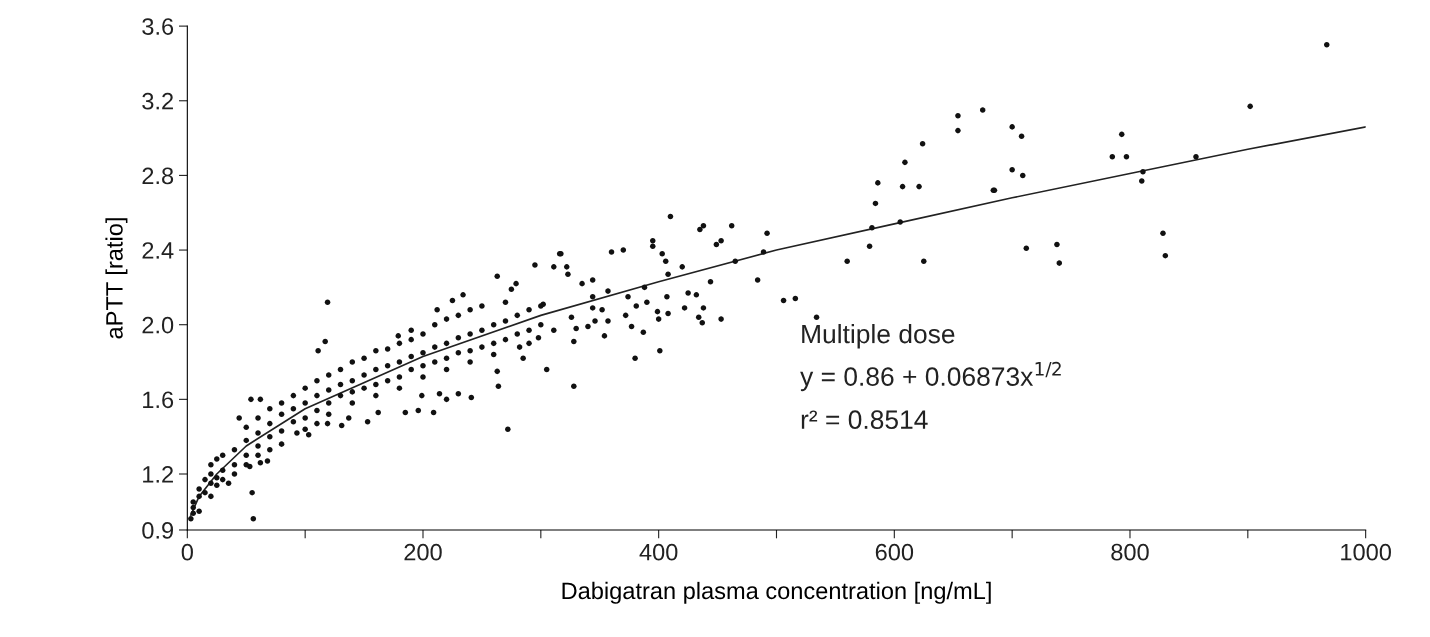 Image resolution: width=1430 pixels, height=637 pixels. What do you see at coordinates (158, 474) in the screenshot?
I see `y-tick-label: 1.2` at bounding box center [158, 474].